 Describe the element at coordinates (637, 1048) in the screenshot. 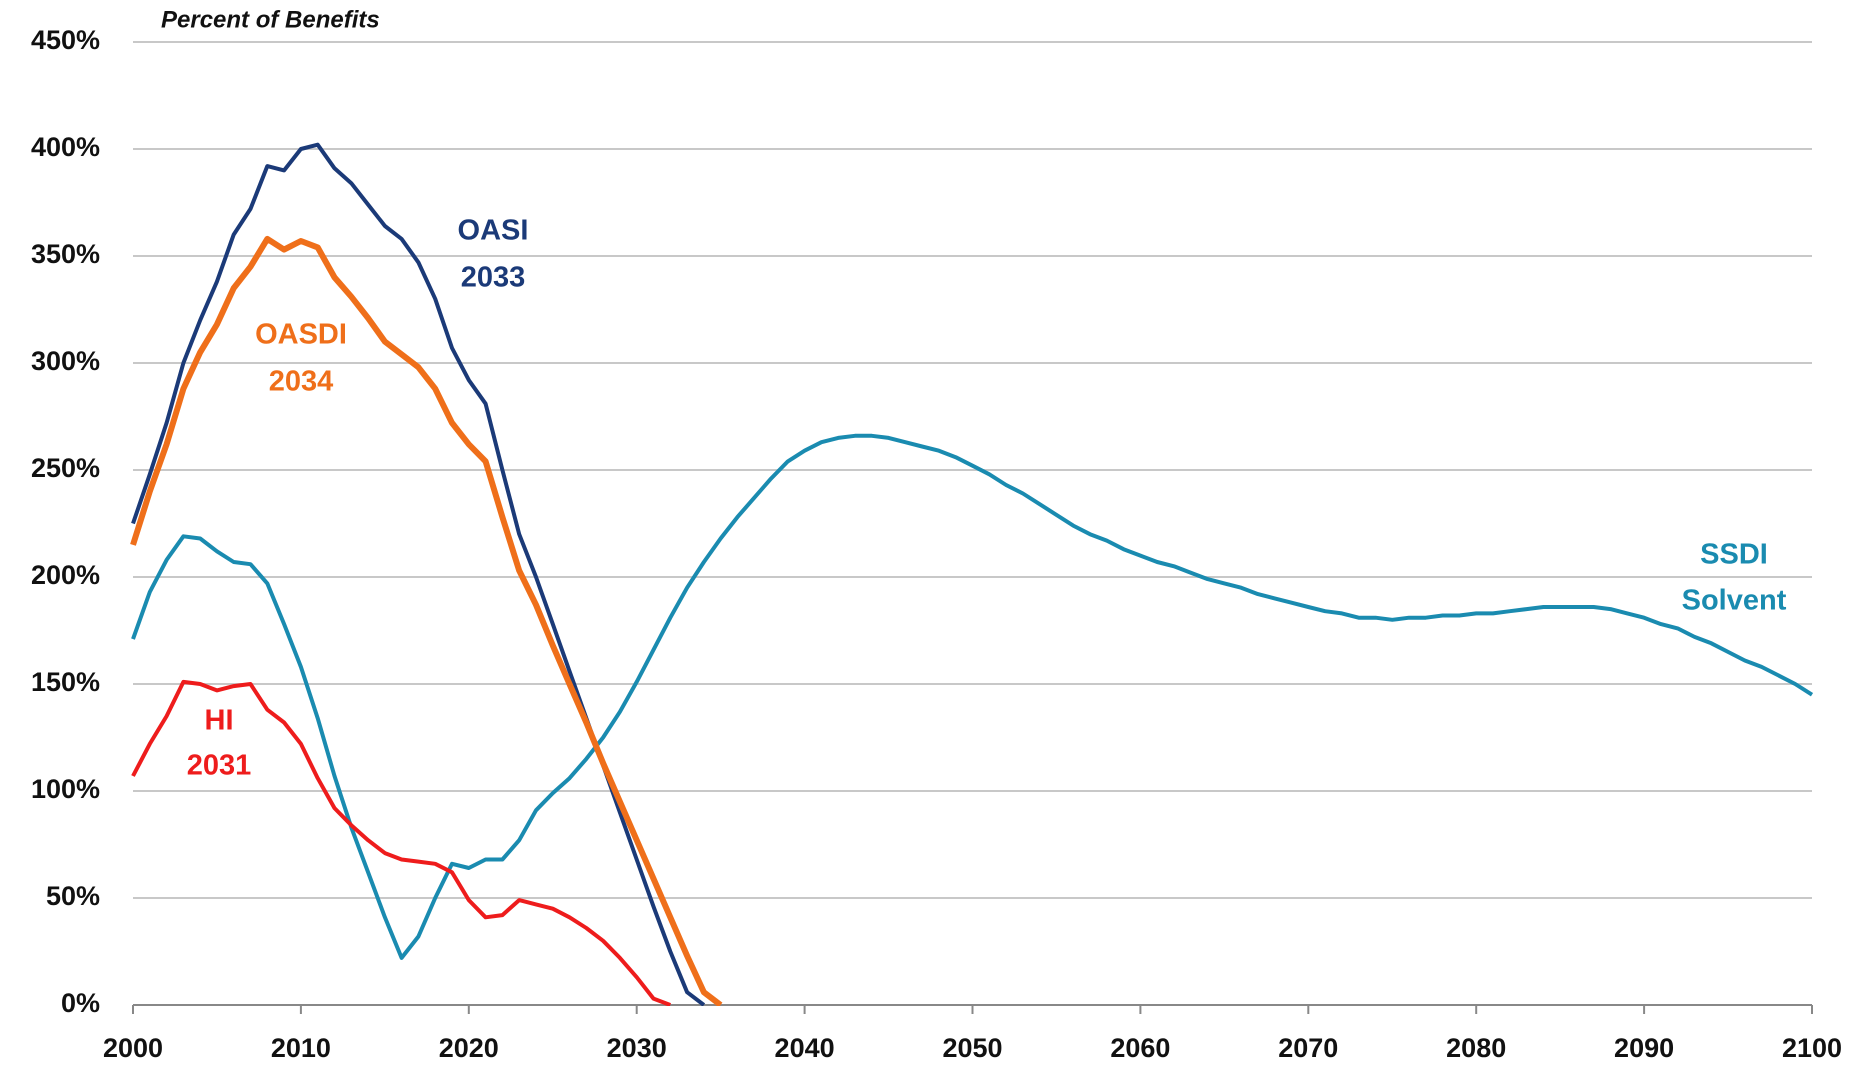

I see `x-tick-label: 2030` at that location.